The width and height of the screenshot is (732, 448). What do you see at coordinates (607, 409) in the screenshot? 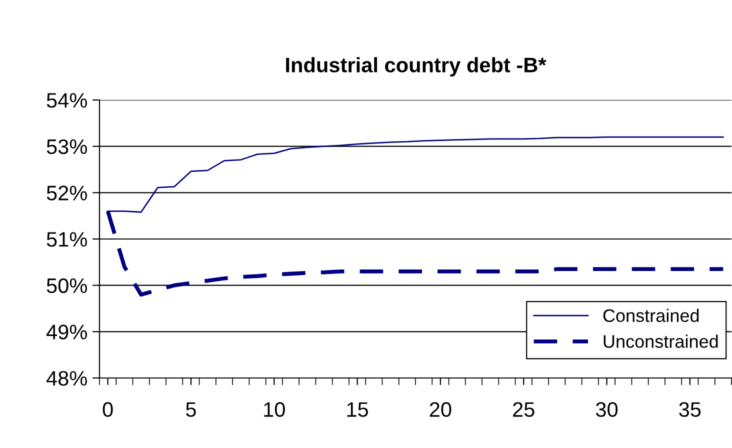
I see `x-tick-label: 30` at bounding box center [607, 409].